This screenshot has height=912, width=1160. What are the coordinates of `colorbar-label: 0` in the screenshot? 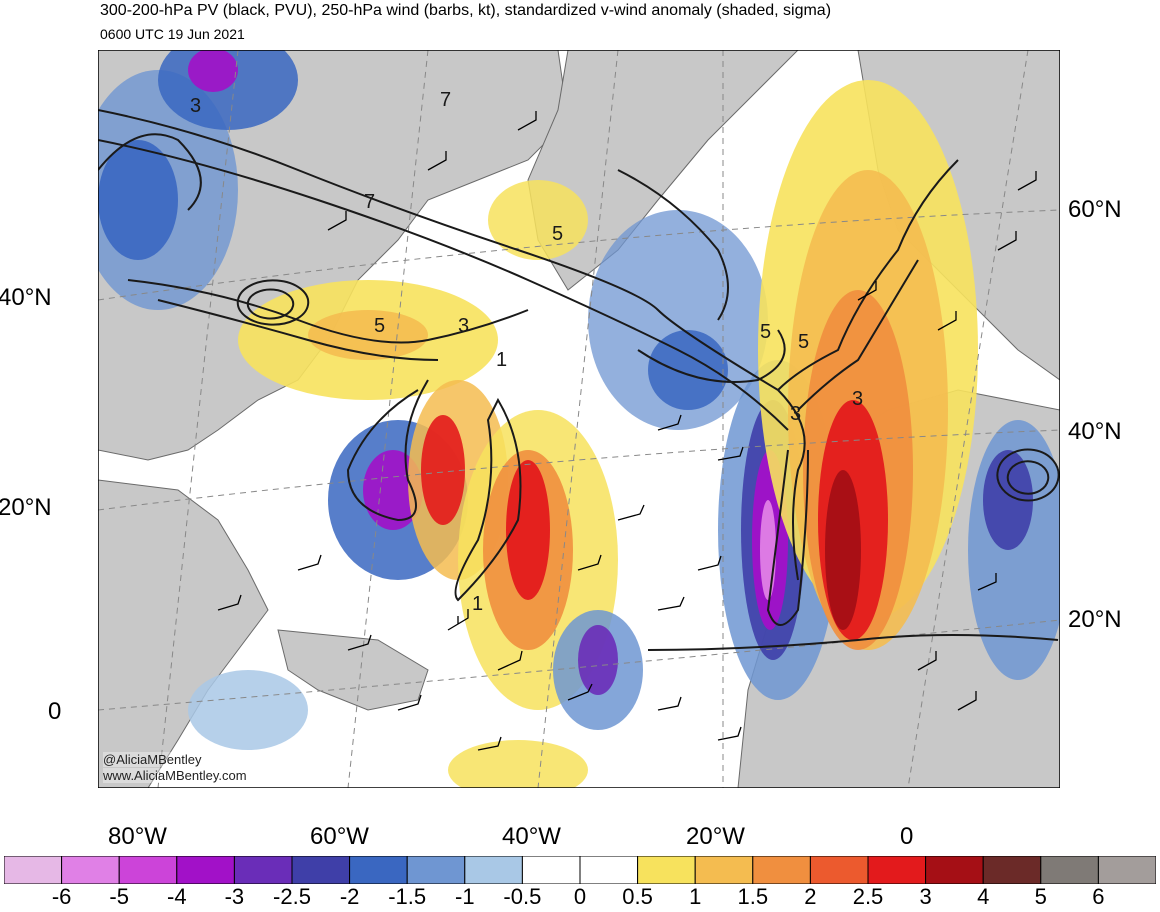 It's located at (580, 896).